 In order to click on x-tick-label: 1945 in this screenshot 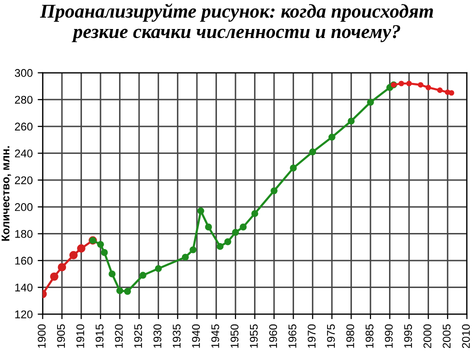, I will do `click(215, 336)`.